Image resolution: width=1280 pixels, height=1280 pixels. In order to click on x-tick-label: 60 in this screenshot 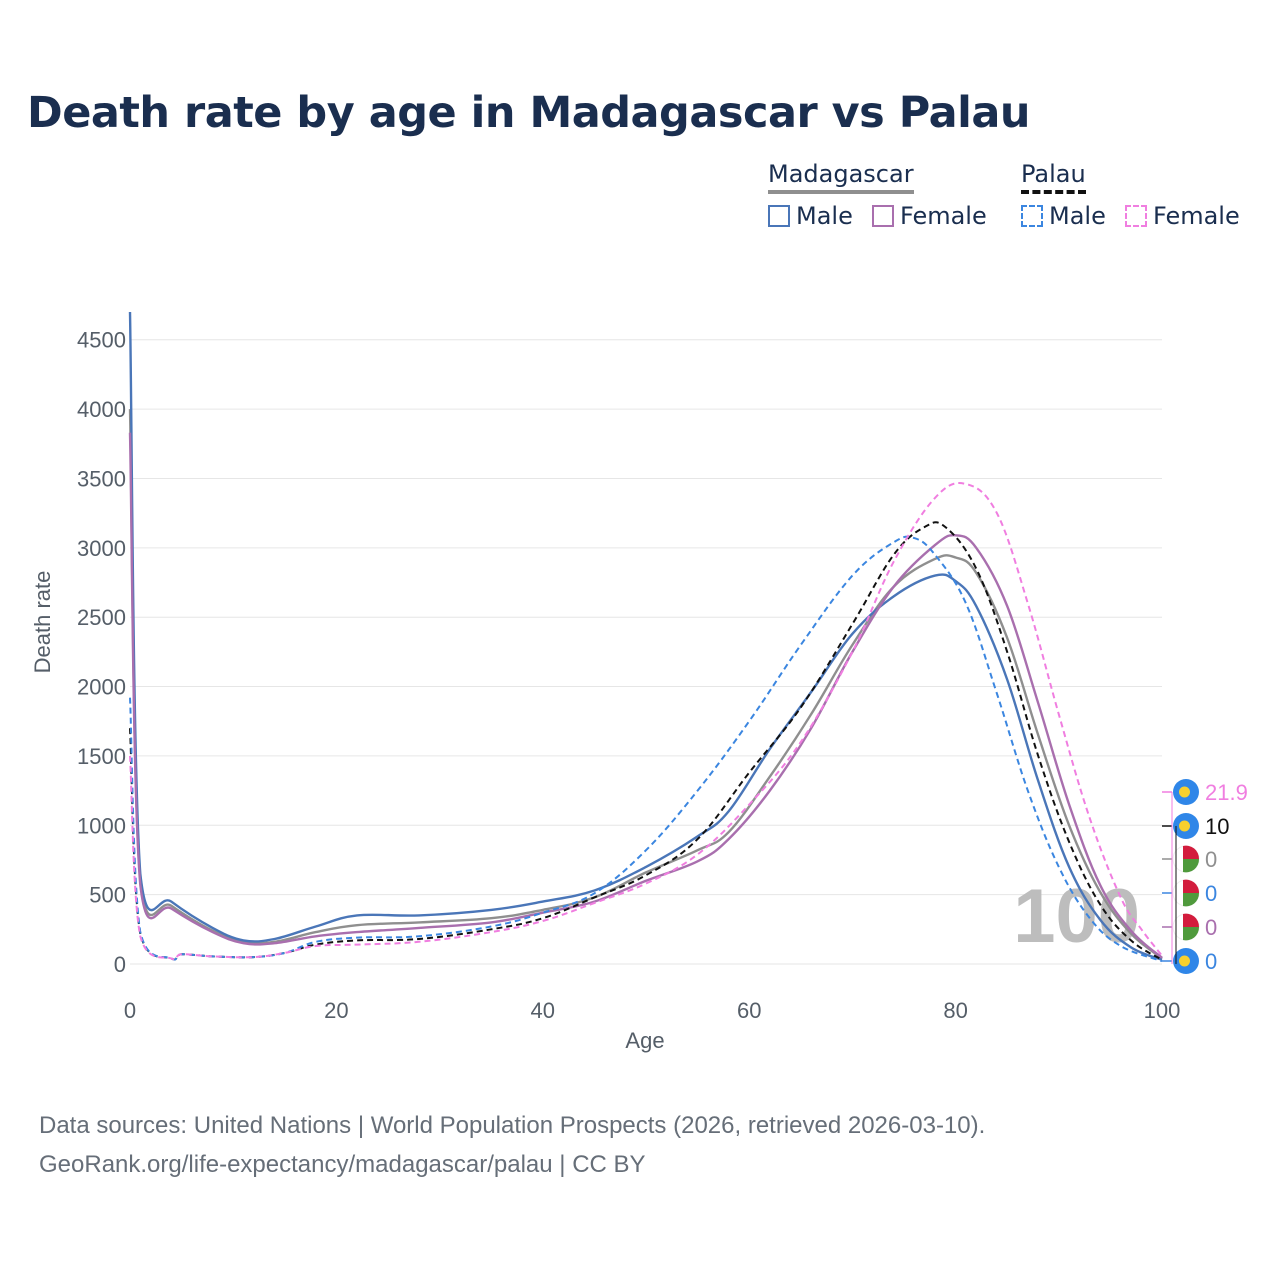, I will do `click(749, 1010)`.